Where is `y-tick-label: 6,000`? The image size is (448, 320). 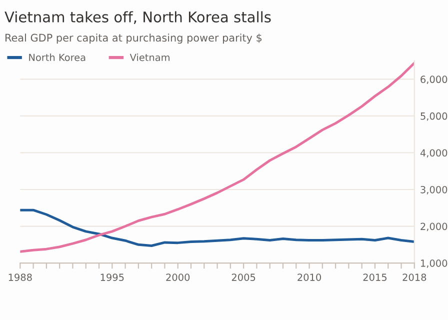
y-tick-label: 6,000 is located at coordinates (434, 80).